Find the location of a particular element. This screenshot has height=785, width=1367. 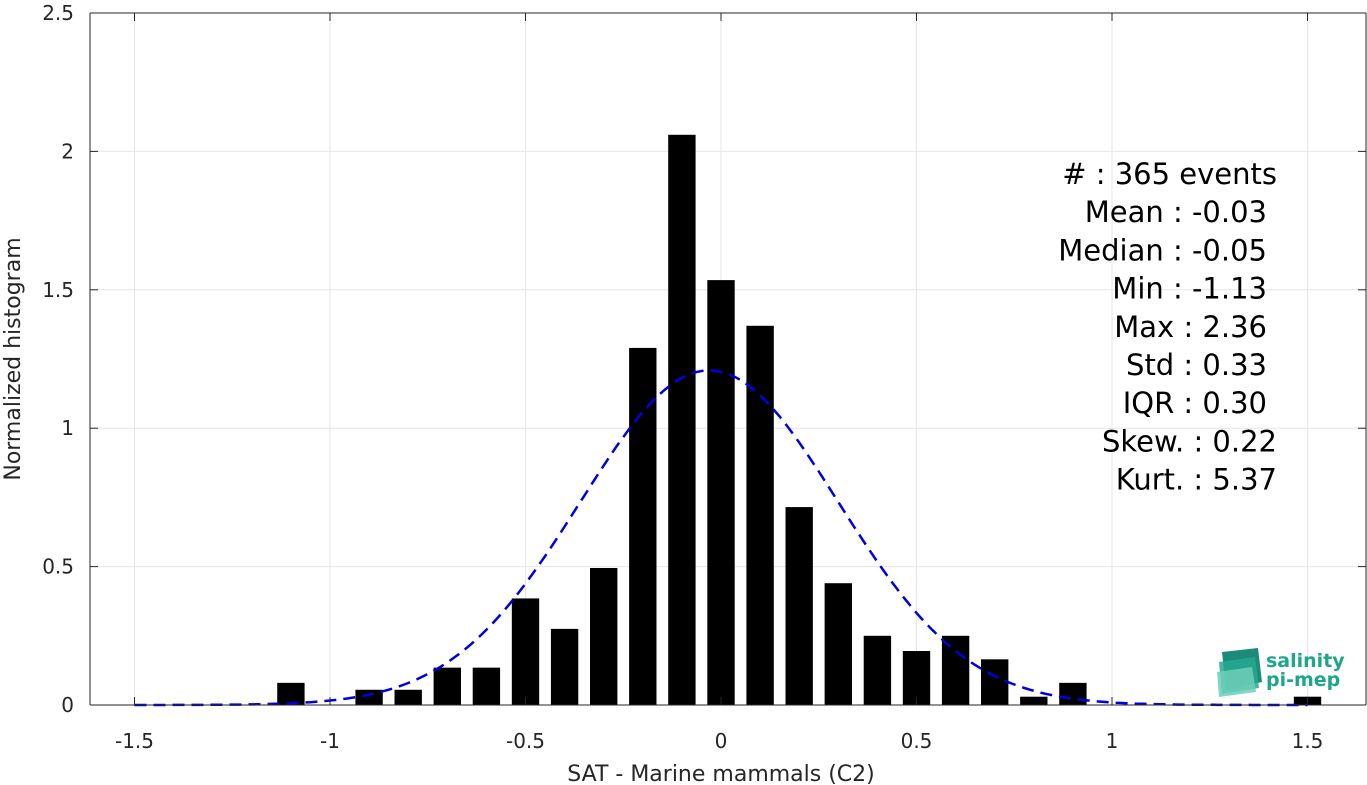

stat-line: Median : -0.05 is located at coordinates (1162, 250).